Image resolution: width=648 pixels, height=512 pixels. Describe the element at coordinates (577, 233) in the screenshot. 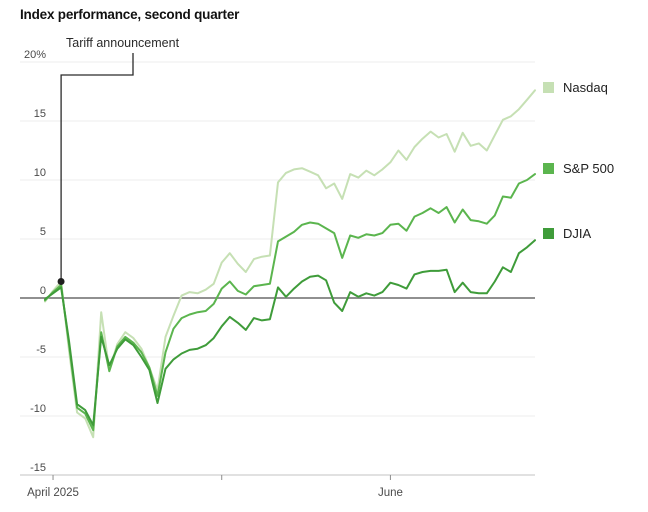

I see `legend-label-djia: DJIA` at that location.